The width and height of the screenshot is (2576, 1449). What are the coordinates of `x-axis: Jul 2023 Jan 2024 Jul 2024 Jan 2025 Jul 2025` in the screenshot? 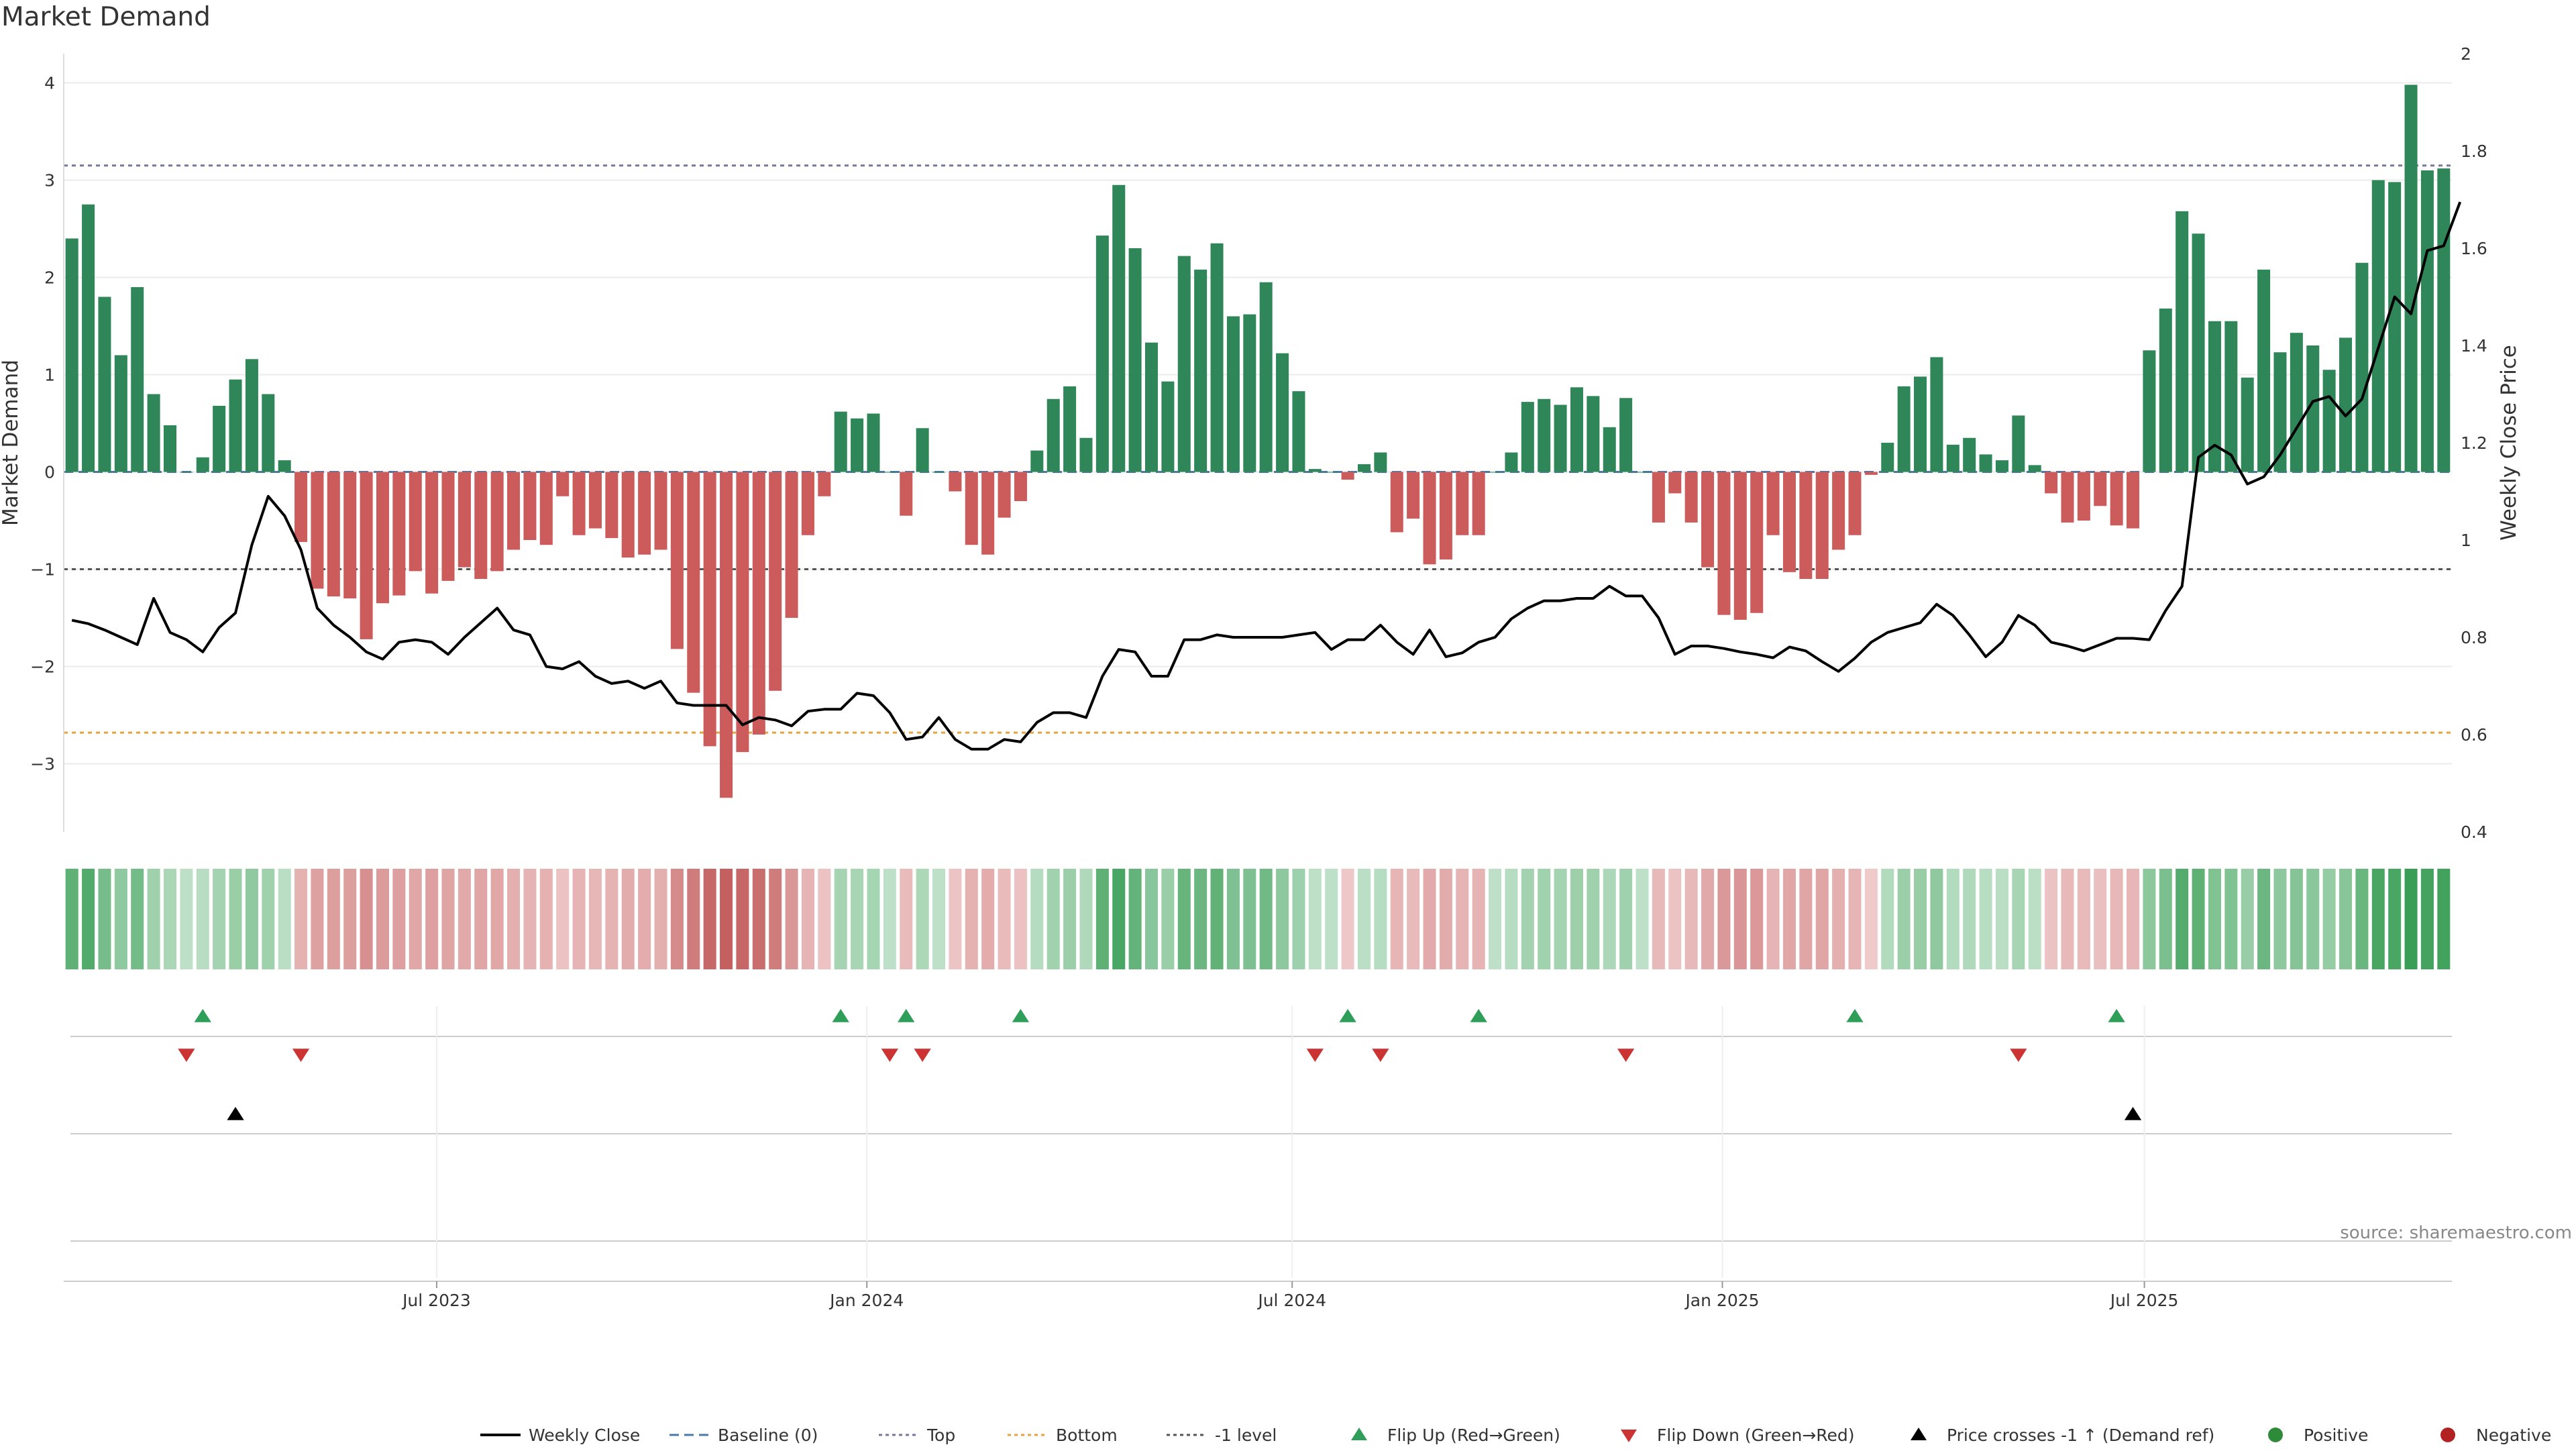 It's located at (1289, 1158).